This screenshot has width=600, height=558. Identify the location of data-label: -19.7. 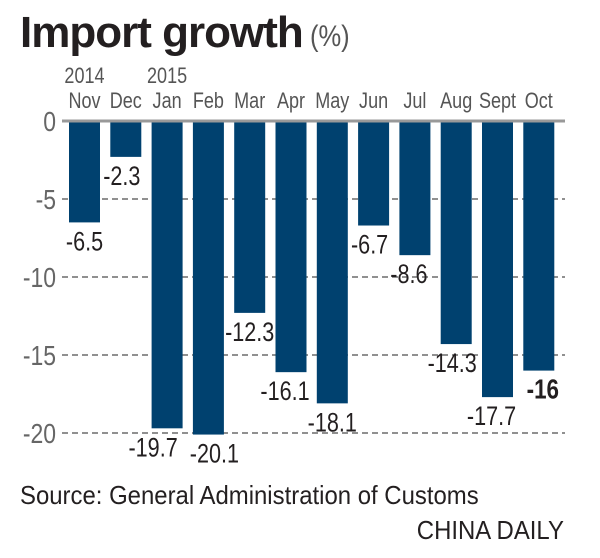
(152, 448).